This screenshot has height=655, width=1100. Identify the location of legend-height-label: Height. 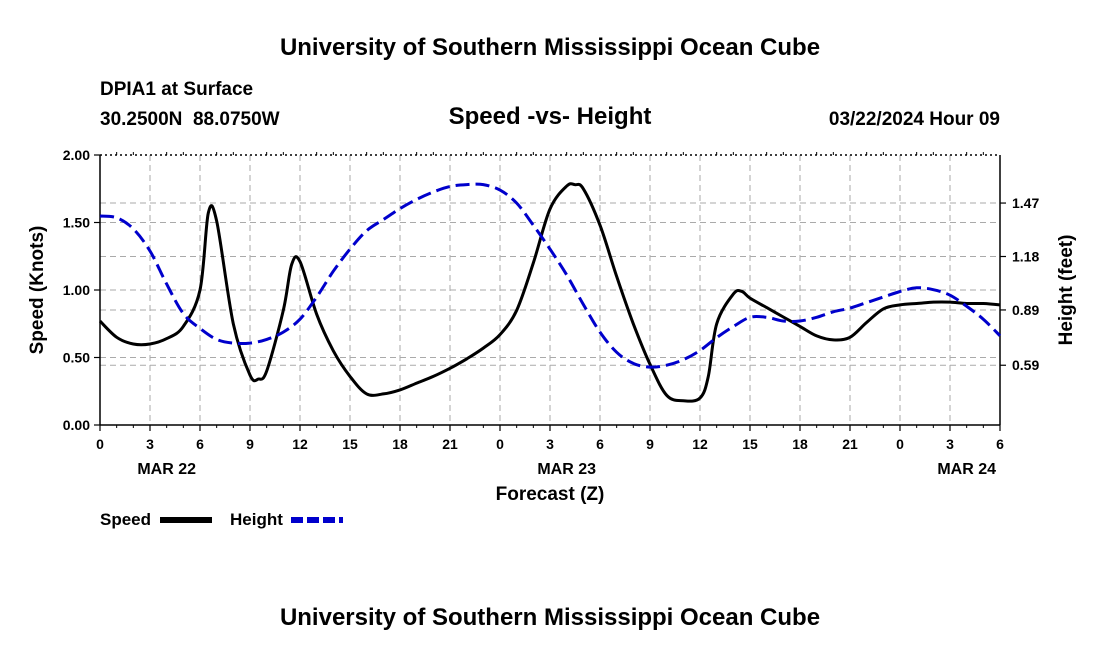
(256, 519).